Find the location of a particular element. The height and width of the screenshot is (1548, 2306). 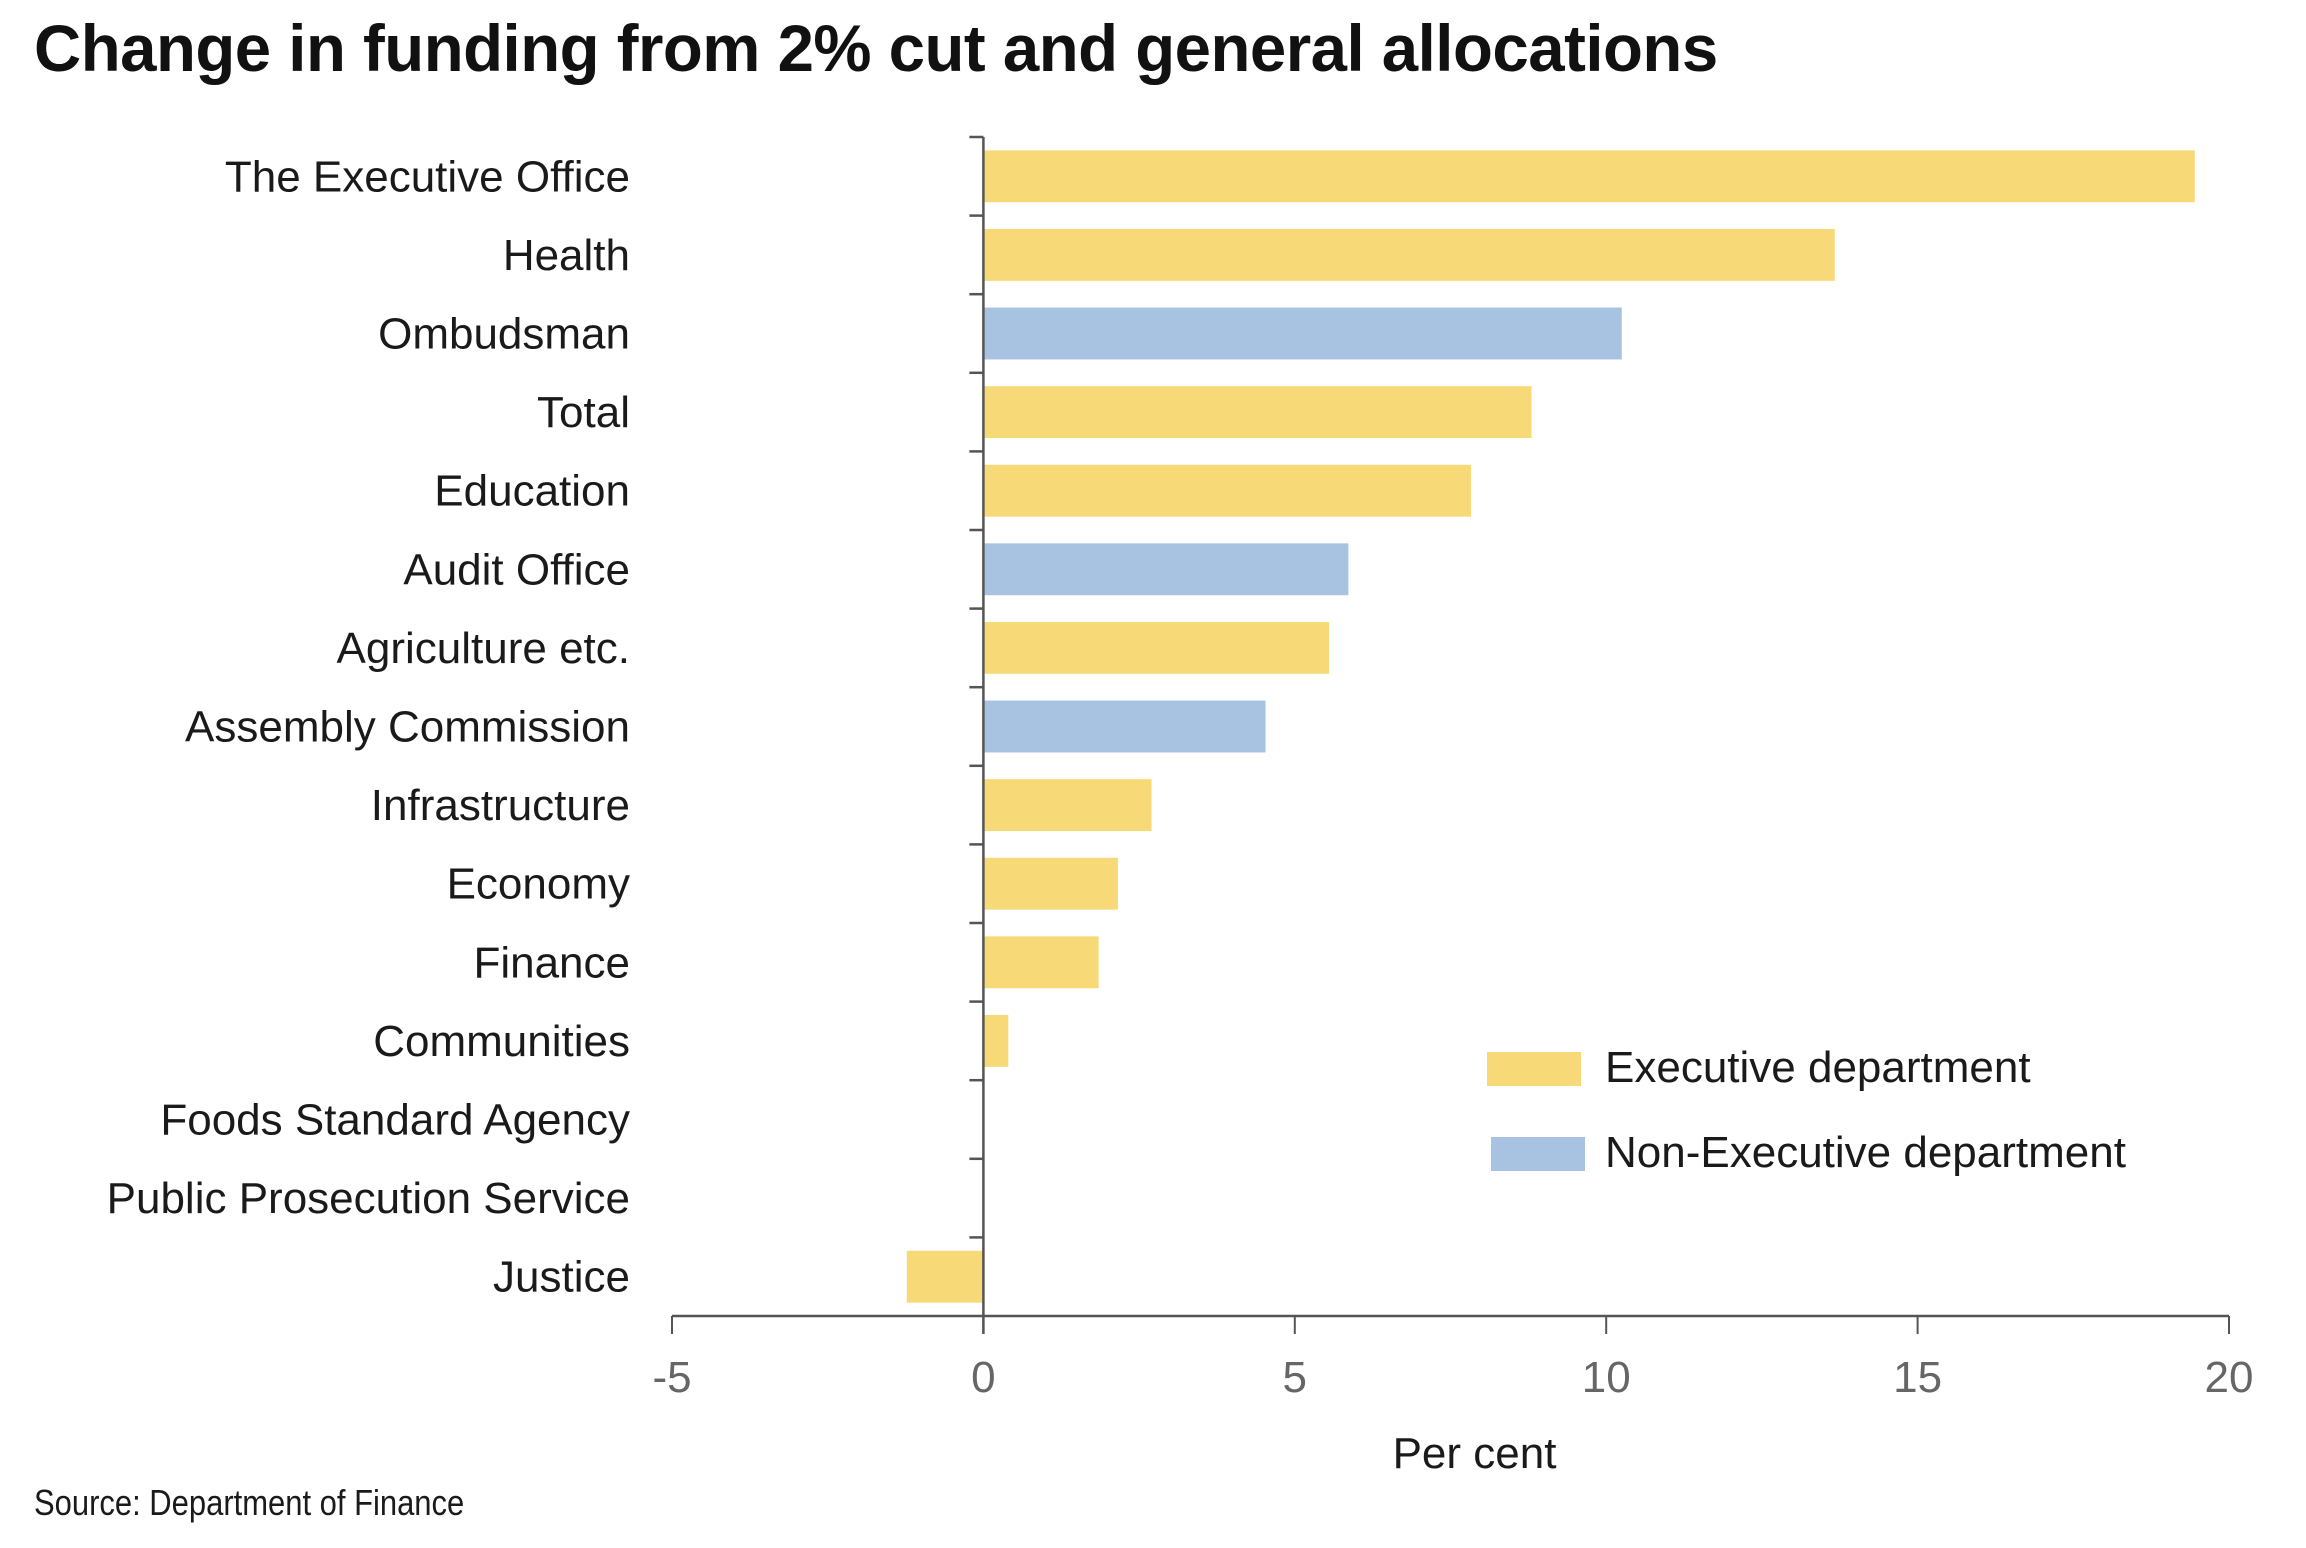

legend-label: Executive department is located at coordinates (1818, 1067).